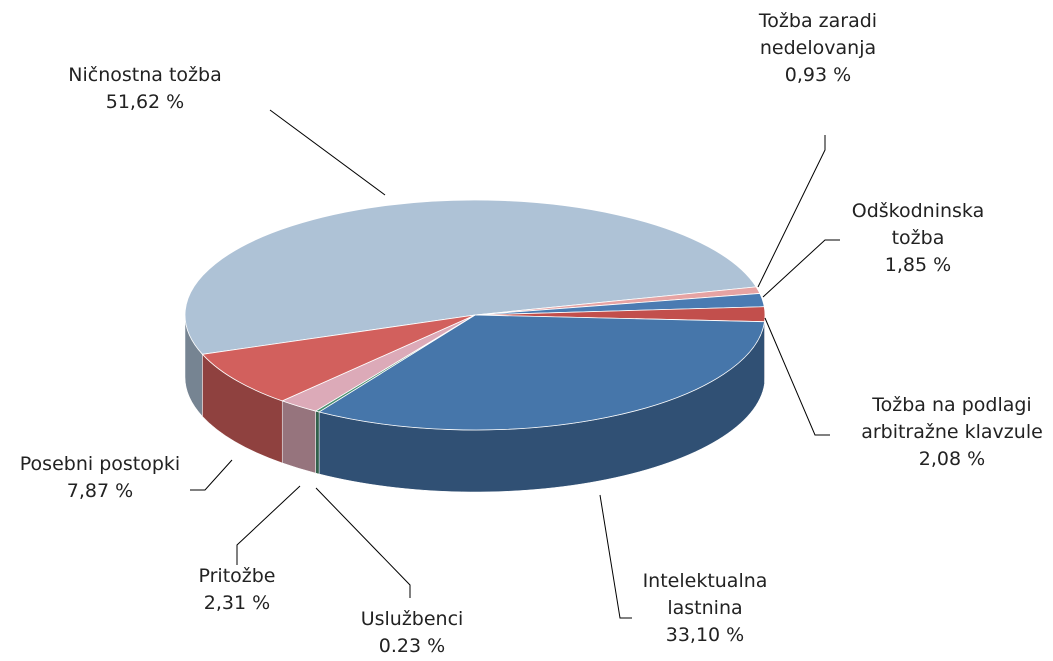 This screenshot has width=1053, height=661. What do you see at coordinates (918, 224) in the screenshot?
I see `category-label: Odškodninska tožba` at bounding box center [918, 224].